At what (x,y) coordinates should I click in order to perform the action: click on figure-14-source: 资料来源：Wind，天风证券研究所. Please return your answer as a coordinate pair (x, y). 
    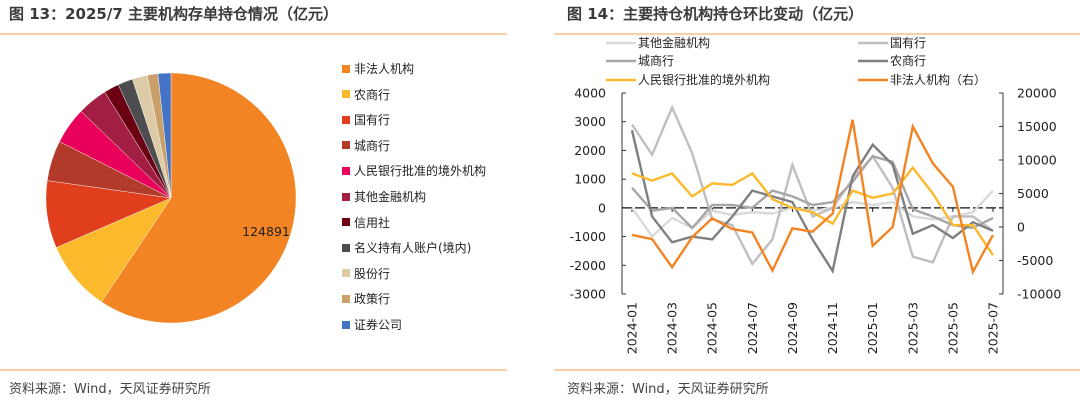
    Looking at the image, I should click on (668, 389).